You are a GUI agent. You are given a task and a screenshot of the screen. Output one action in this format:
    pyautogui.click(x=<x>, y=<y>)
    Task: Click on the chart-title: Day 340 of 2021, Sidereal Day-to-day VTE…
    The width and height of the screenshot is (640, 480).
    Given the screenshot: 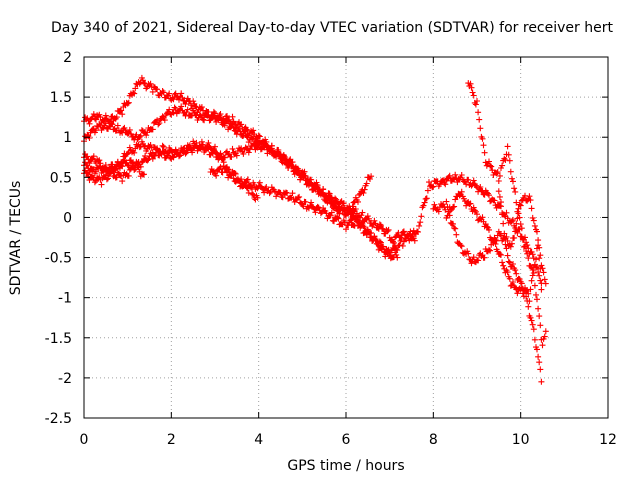 What is the action you would take?
    pyautogui.click(x=332, y=28)
    